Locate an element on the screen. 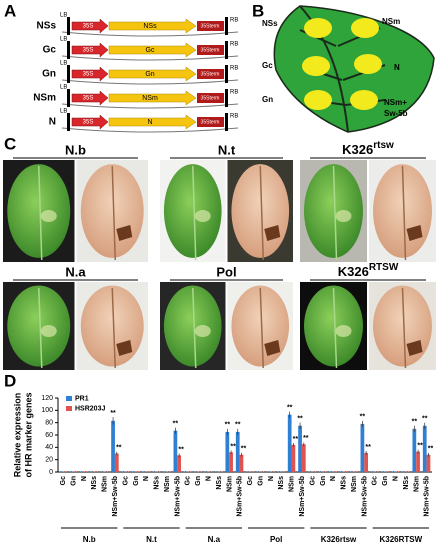  spot-label: NSs is located at coordinates (270, 23).